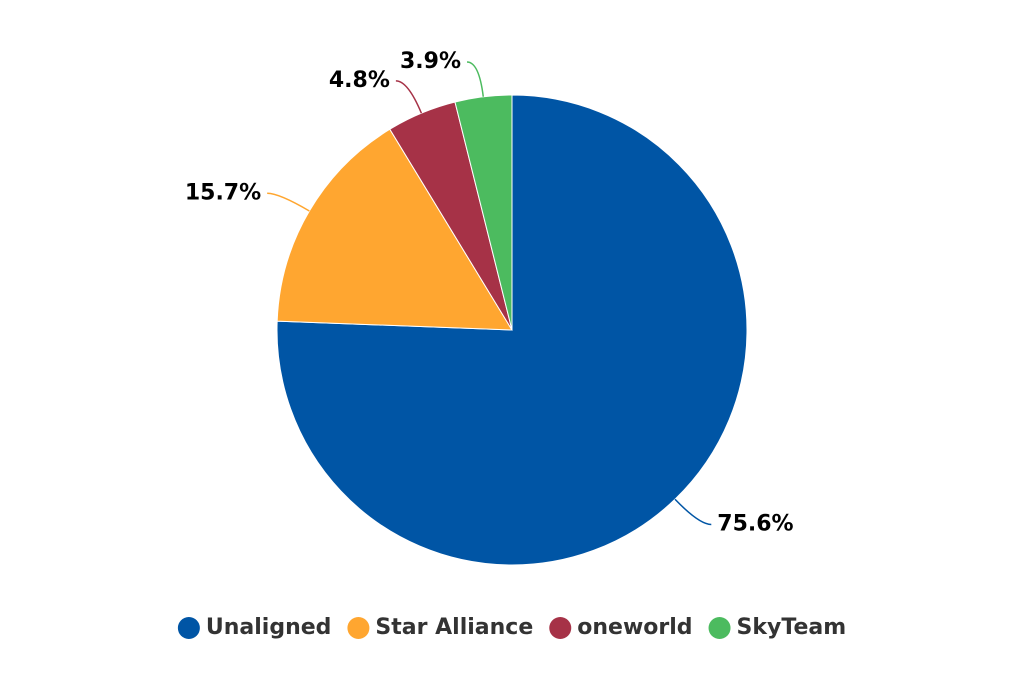 The height and width of the screenshot is (683, 1024). What do you see at coordinates (755, 523) in the screenshot?
I see `data-label: 75.6%` at bounding box center [755, 523].